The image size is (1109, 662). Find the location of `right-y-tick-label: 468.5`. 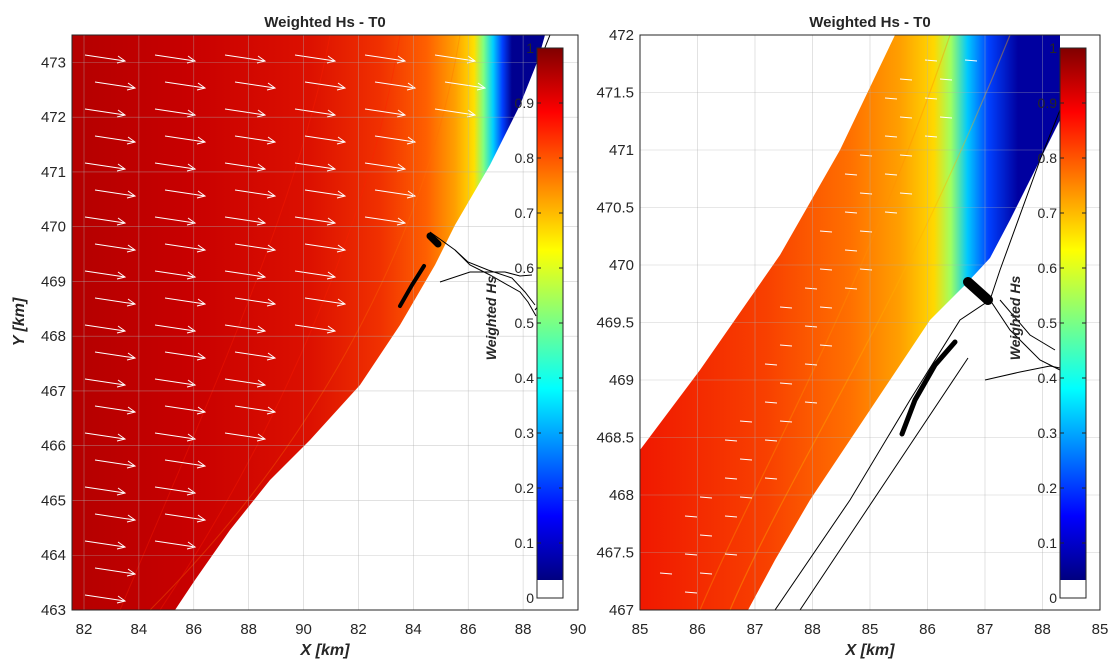

right-y-tick-label: 468.5 is located at coordinates (615, 438).